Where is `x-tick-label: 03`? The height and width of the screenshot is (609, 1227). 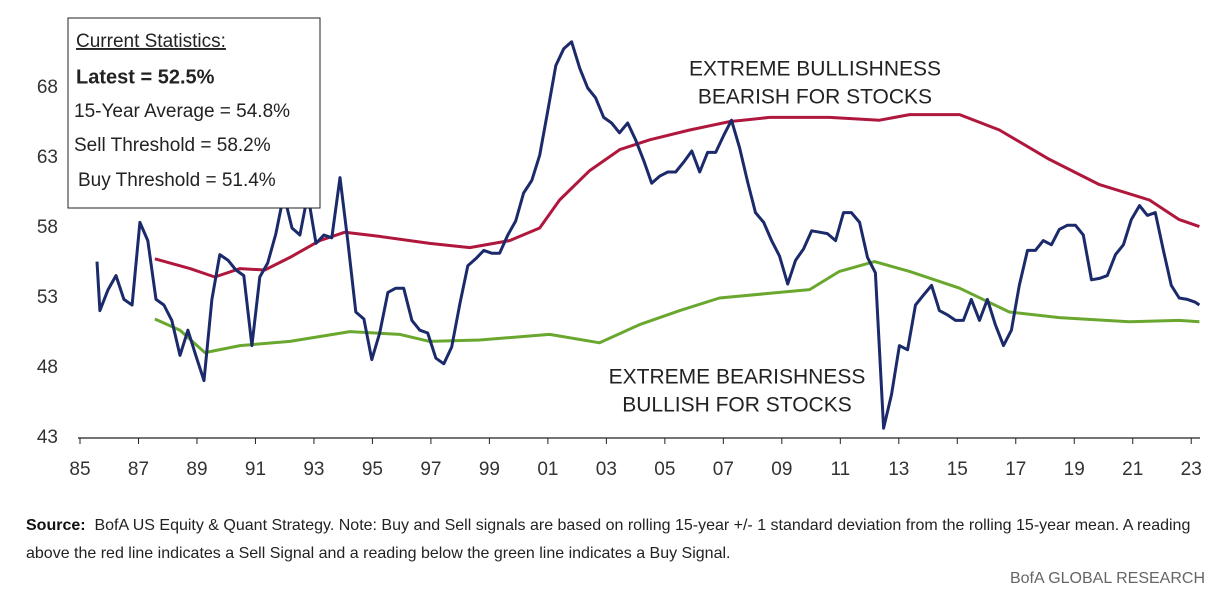 x-tick-label: 03 is located at coordinates (606, 469).